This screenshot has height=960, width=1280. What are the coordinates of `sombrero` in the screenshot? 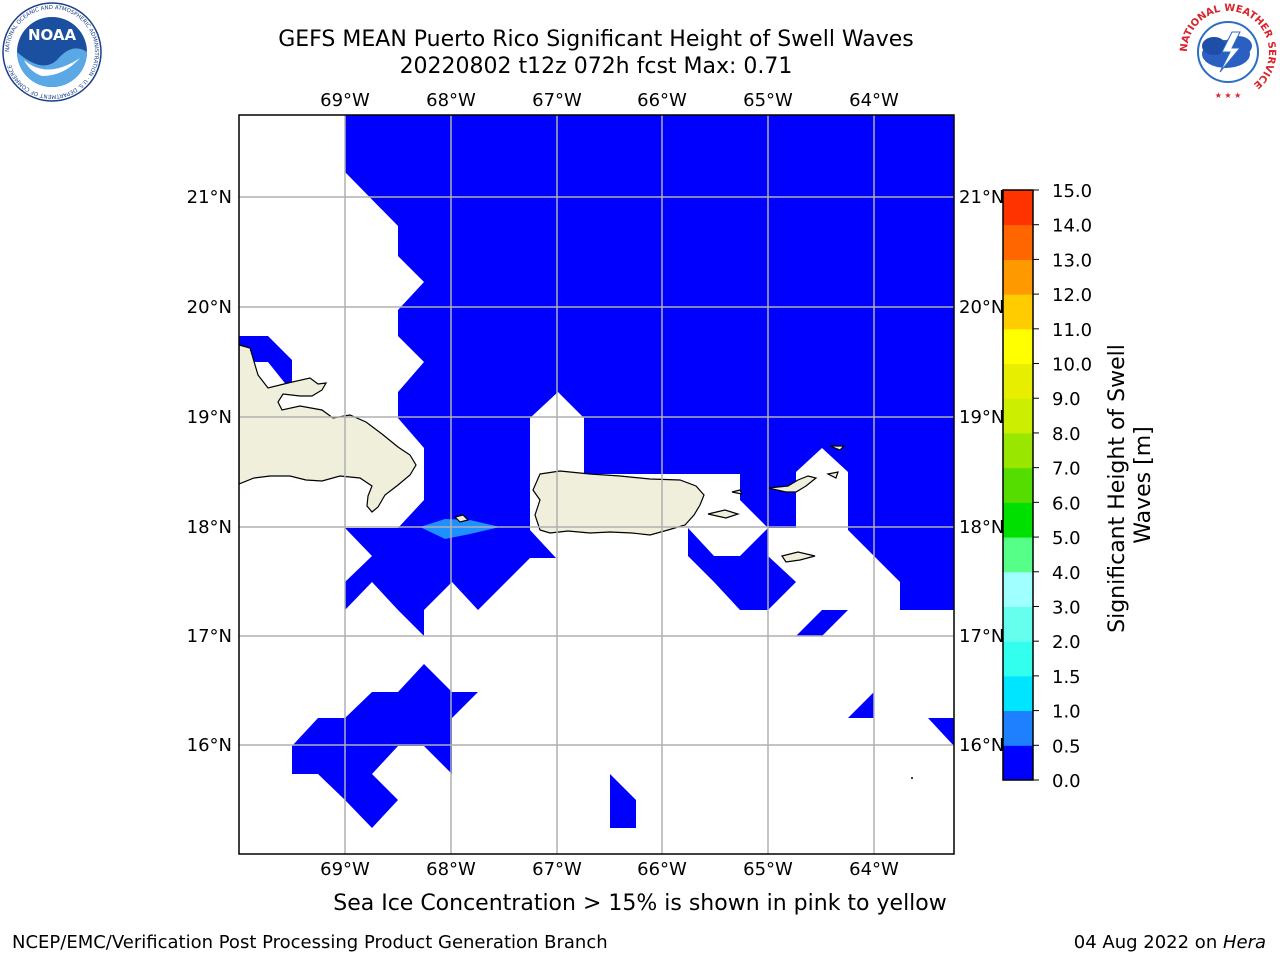 It's located at (837, 448).